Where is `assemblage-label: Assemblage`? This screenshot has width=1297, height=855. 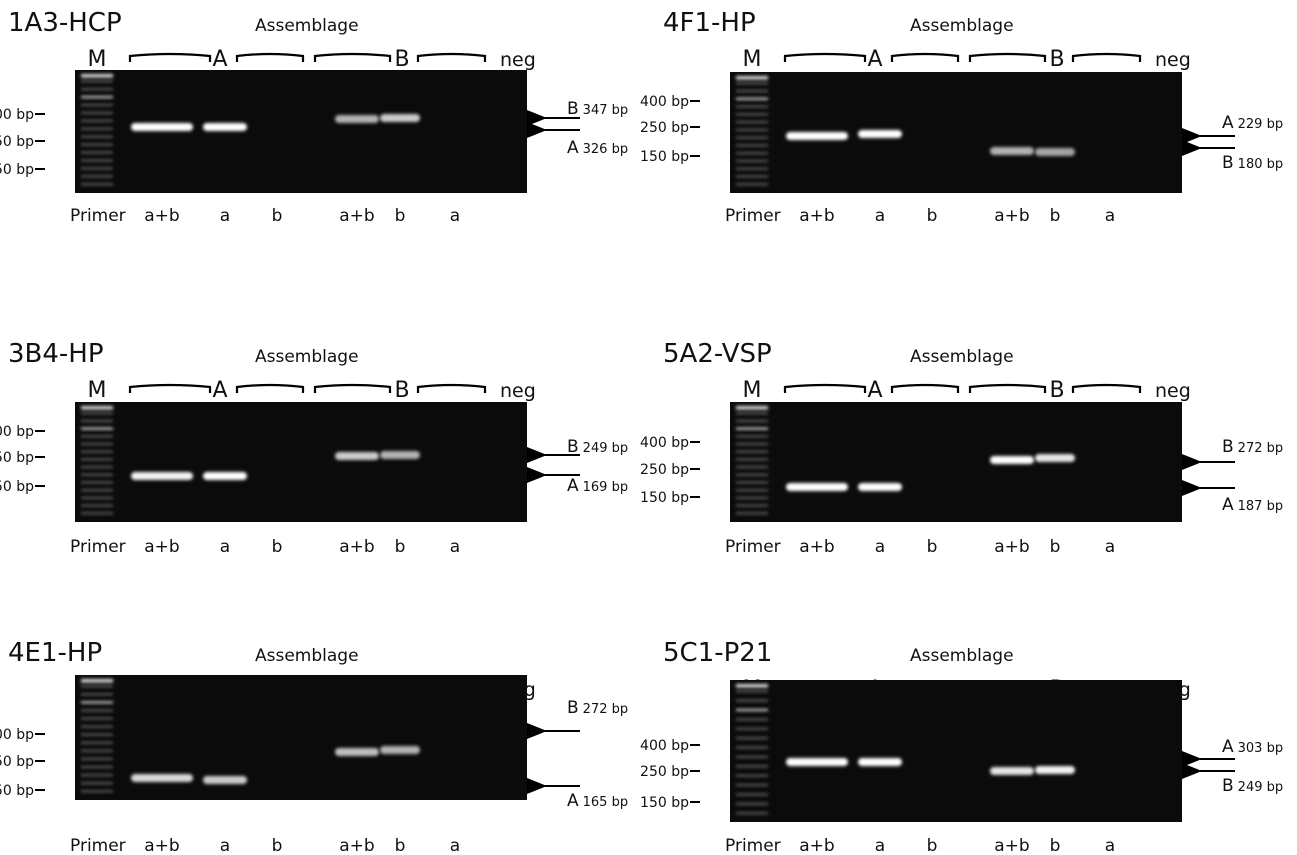 assemblage-label: Assemblage is located at coordinates (307, 26).